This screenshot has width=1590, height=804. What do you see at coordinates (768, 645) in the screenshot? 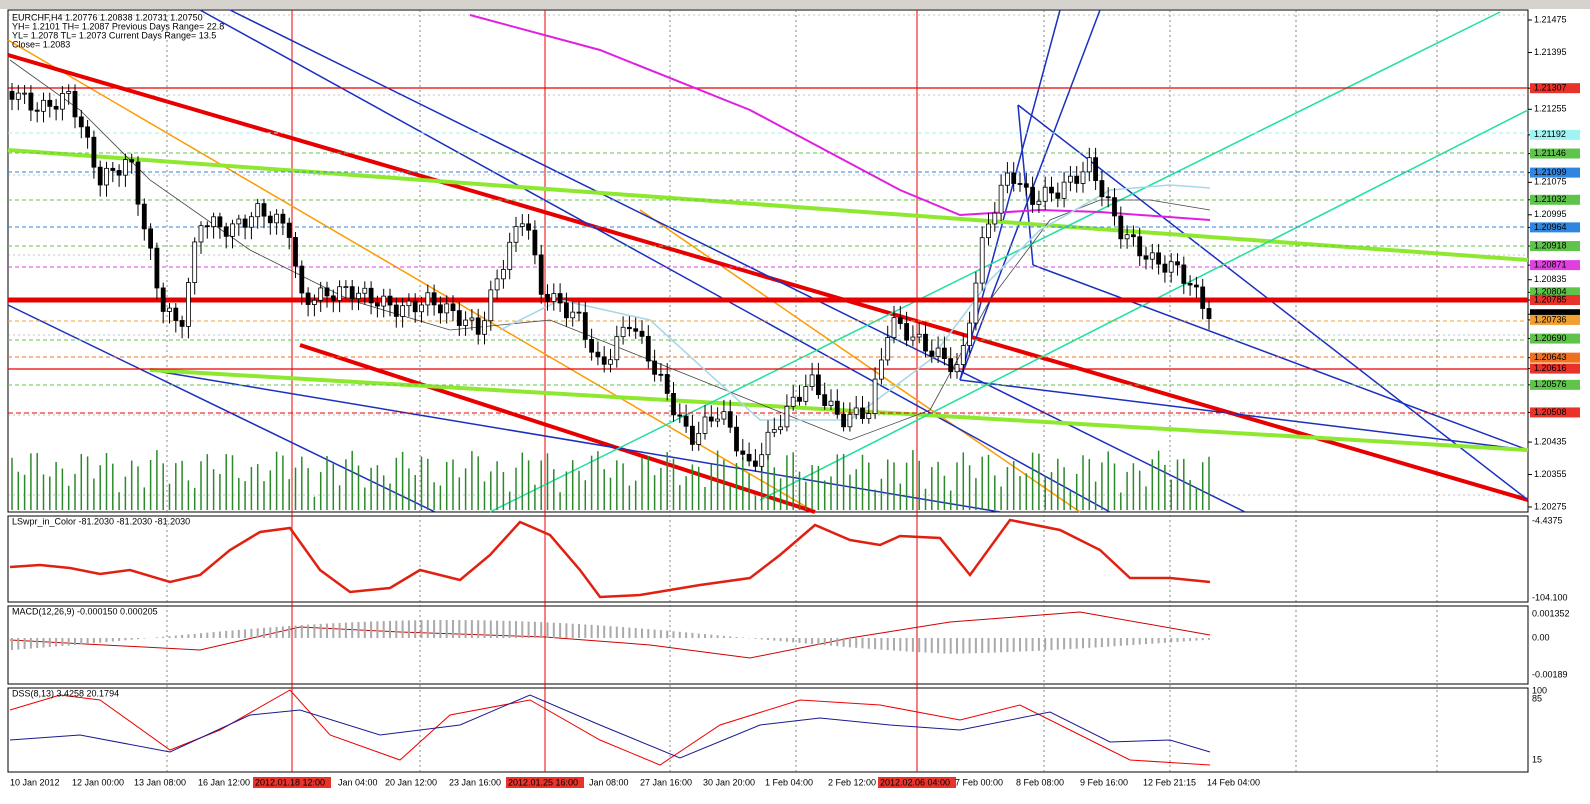
I see `macd-frame` at bounding box center [768, 645].